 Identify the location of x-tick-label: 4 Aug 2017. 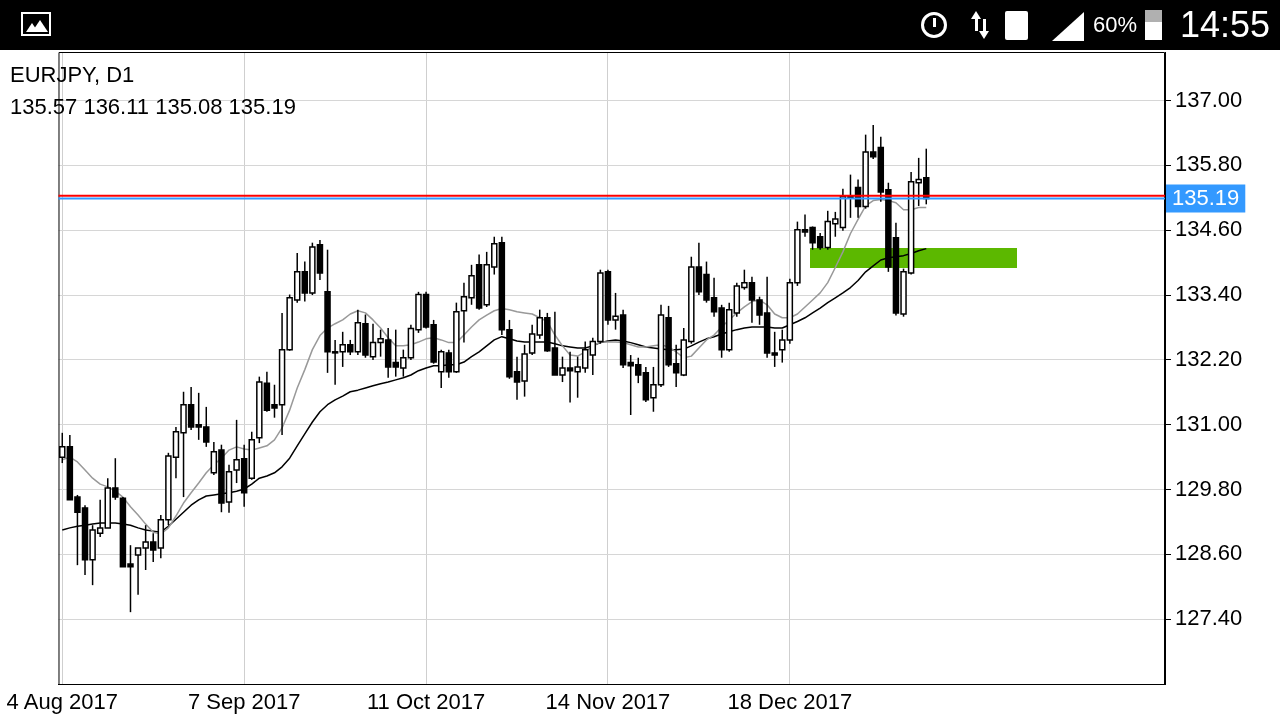
(62, 702).